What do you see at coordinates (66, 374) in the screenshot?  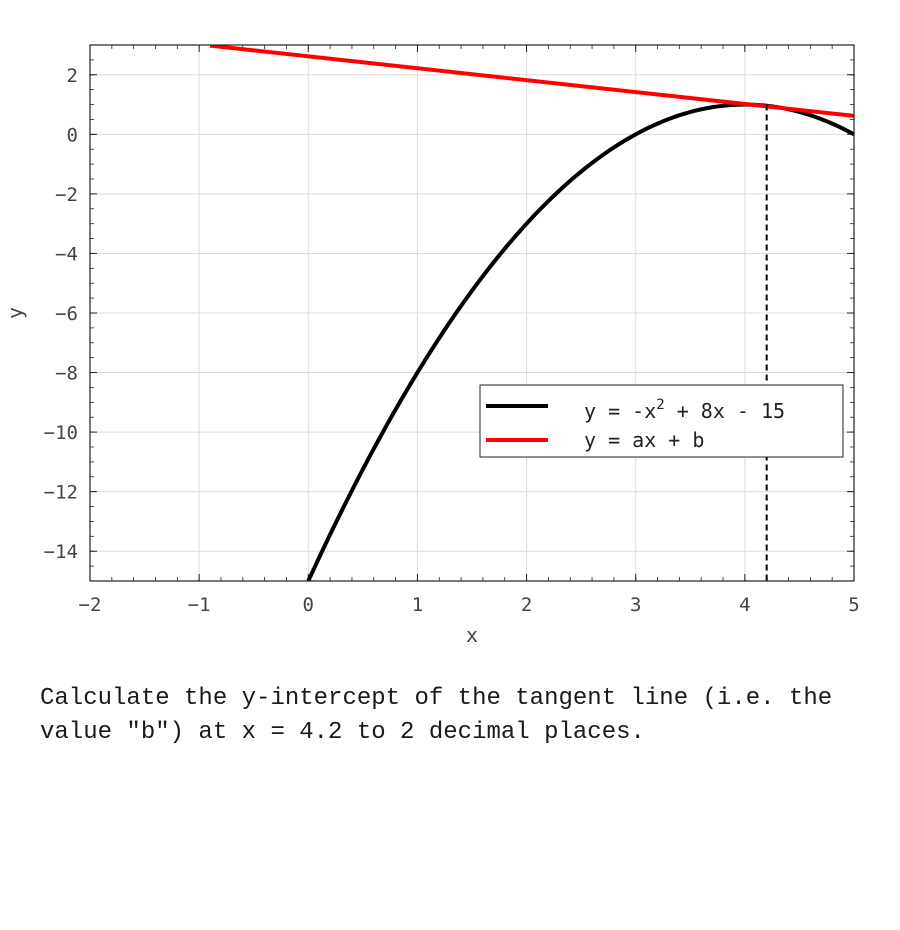 I see `y-tick-label: −8` at bounding box center [66, 374].